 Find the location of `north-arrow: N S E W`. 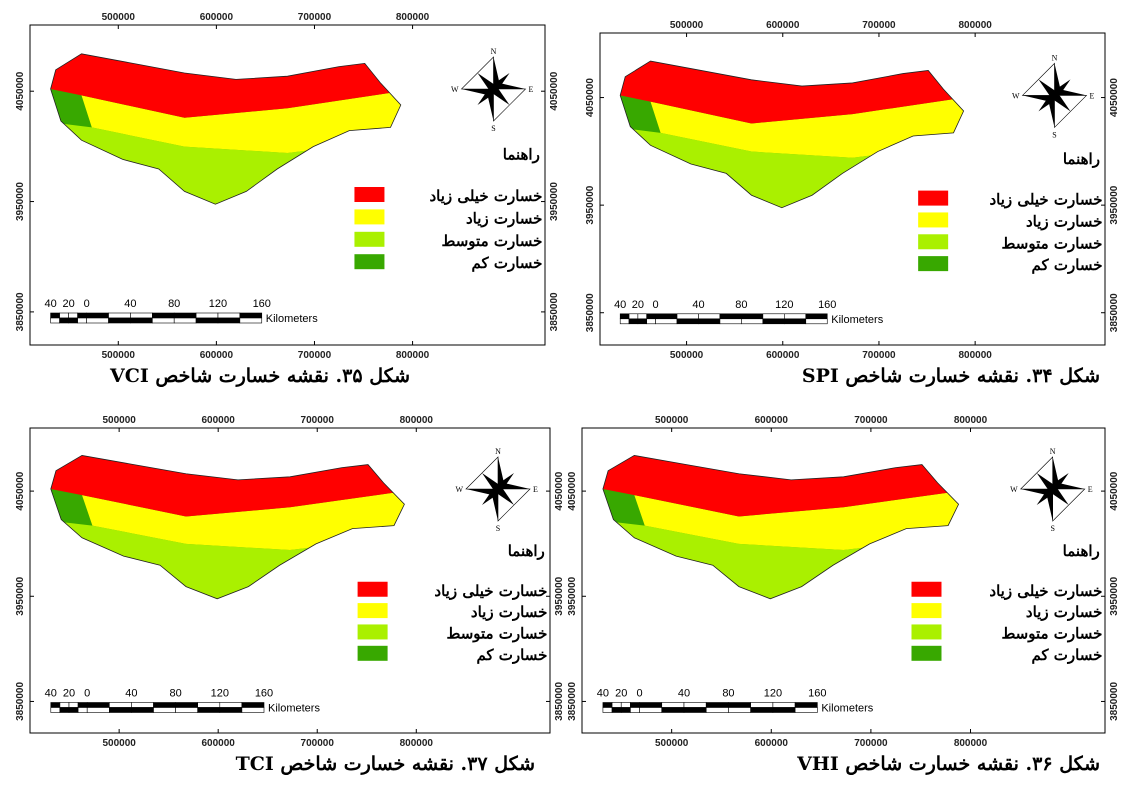

north-arrow: N S E W is located at coordinates (1051, 490).